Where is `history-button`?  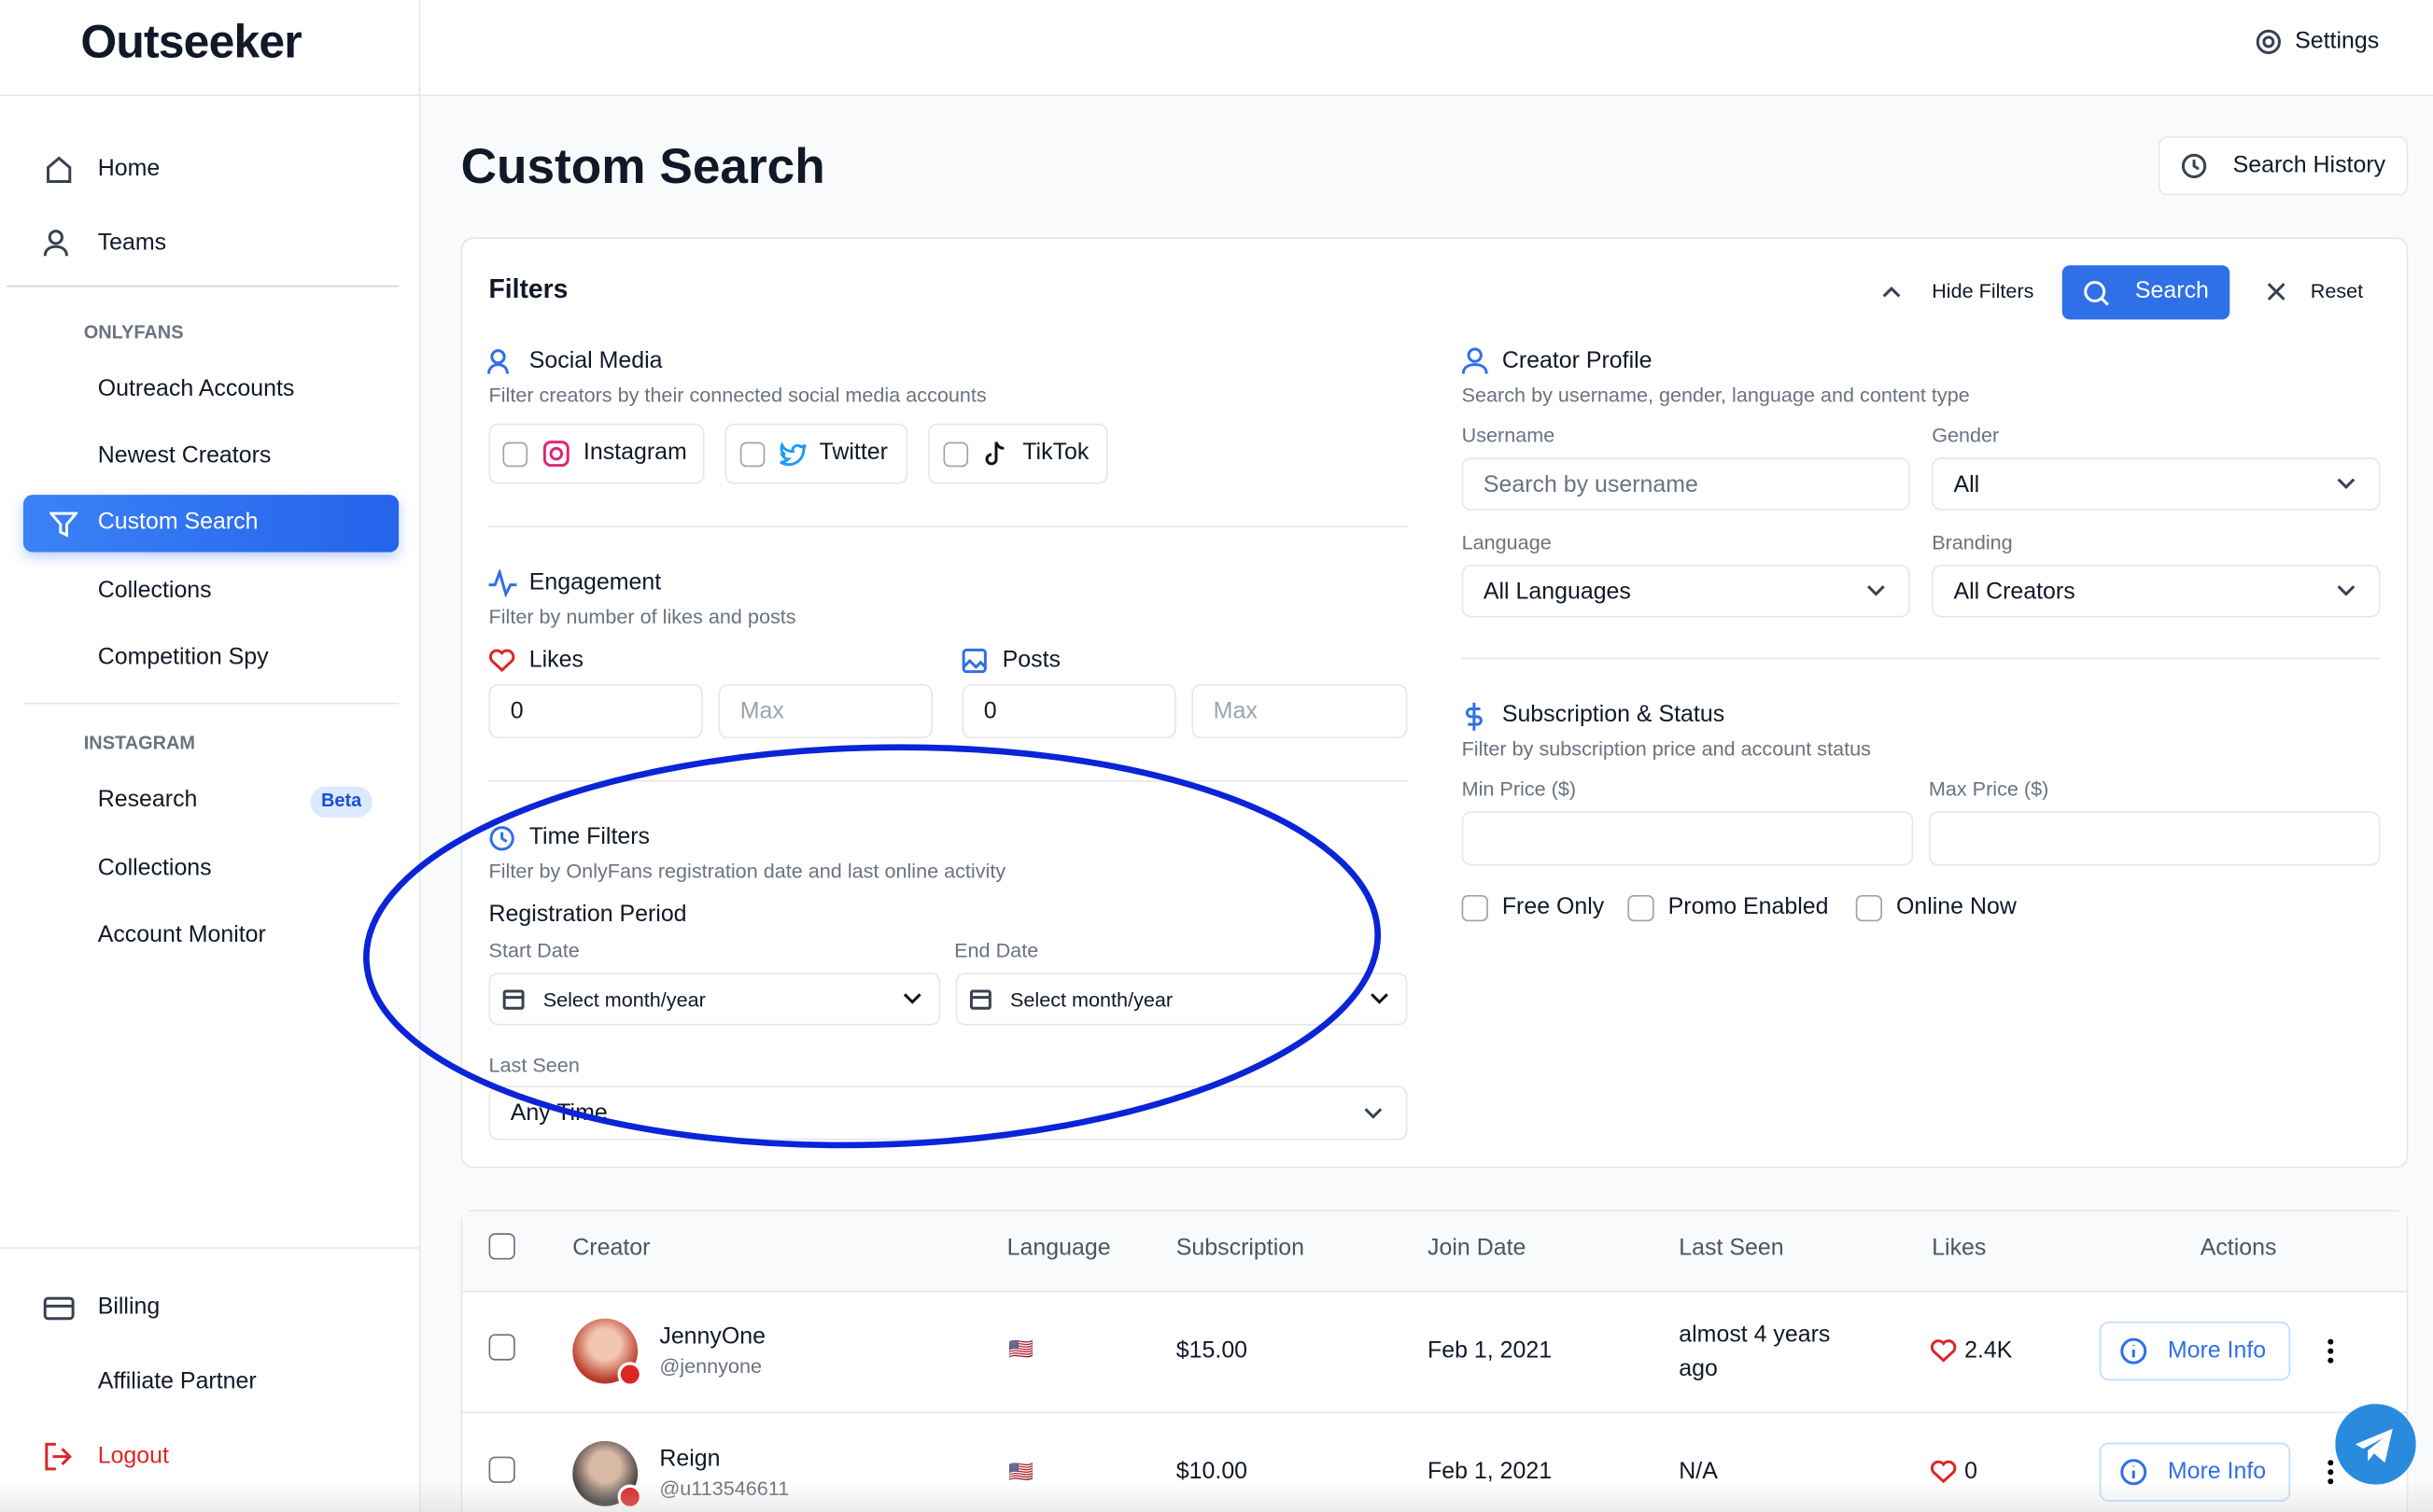
history-button is located at coordinates (2283, 166).